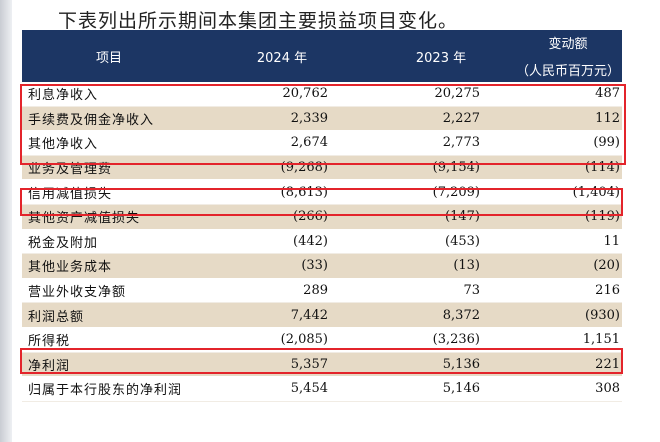 The width and height of the screenshot is (660, 442). I want to click on header-change-unit: （人民币百万元）, so click(567, 71).